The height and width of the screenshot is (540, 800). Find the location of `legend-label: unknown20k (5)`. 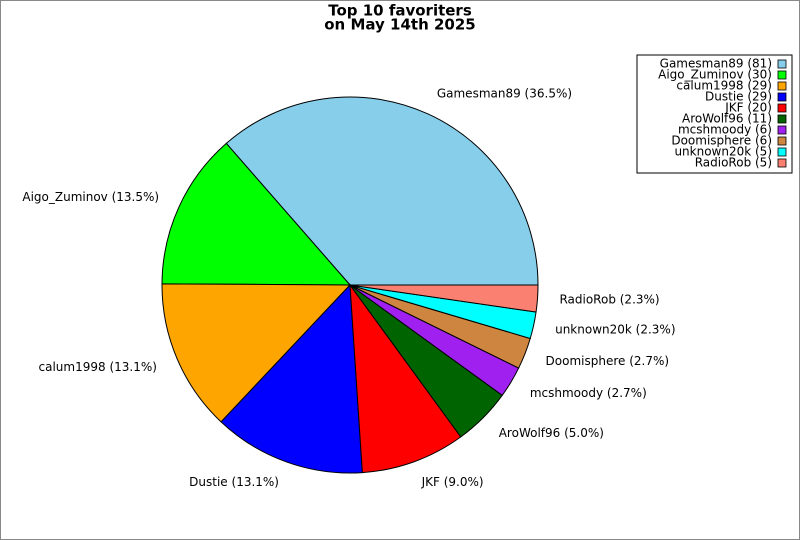

legend-label: unknown20k (5) is located at coordinates (723, 152).